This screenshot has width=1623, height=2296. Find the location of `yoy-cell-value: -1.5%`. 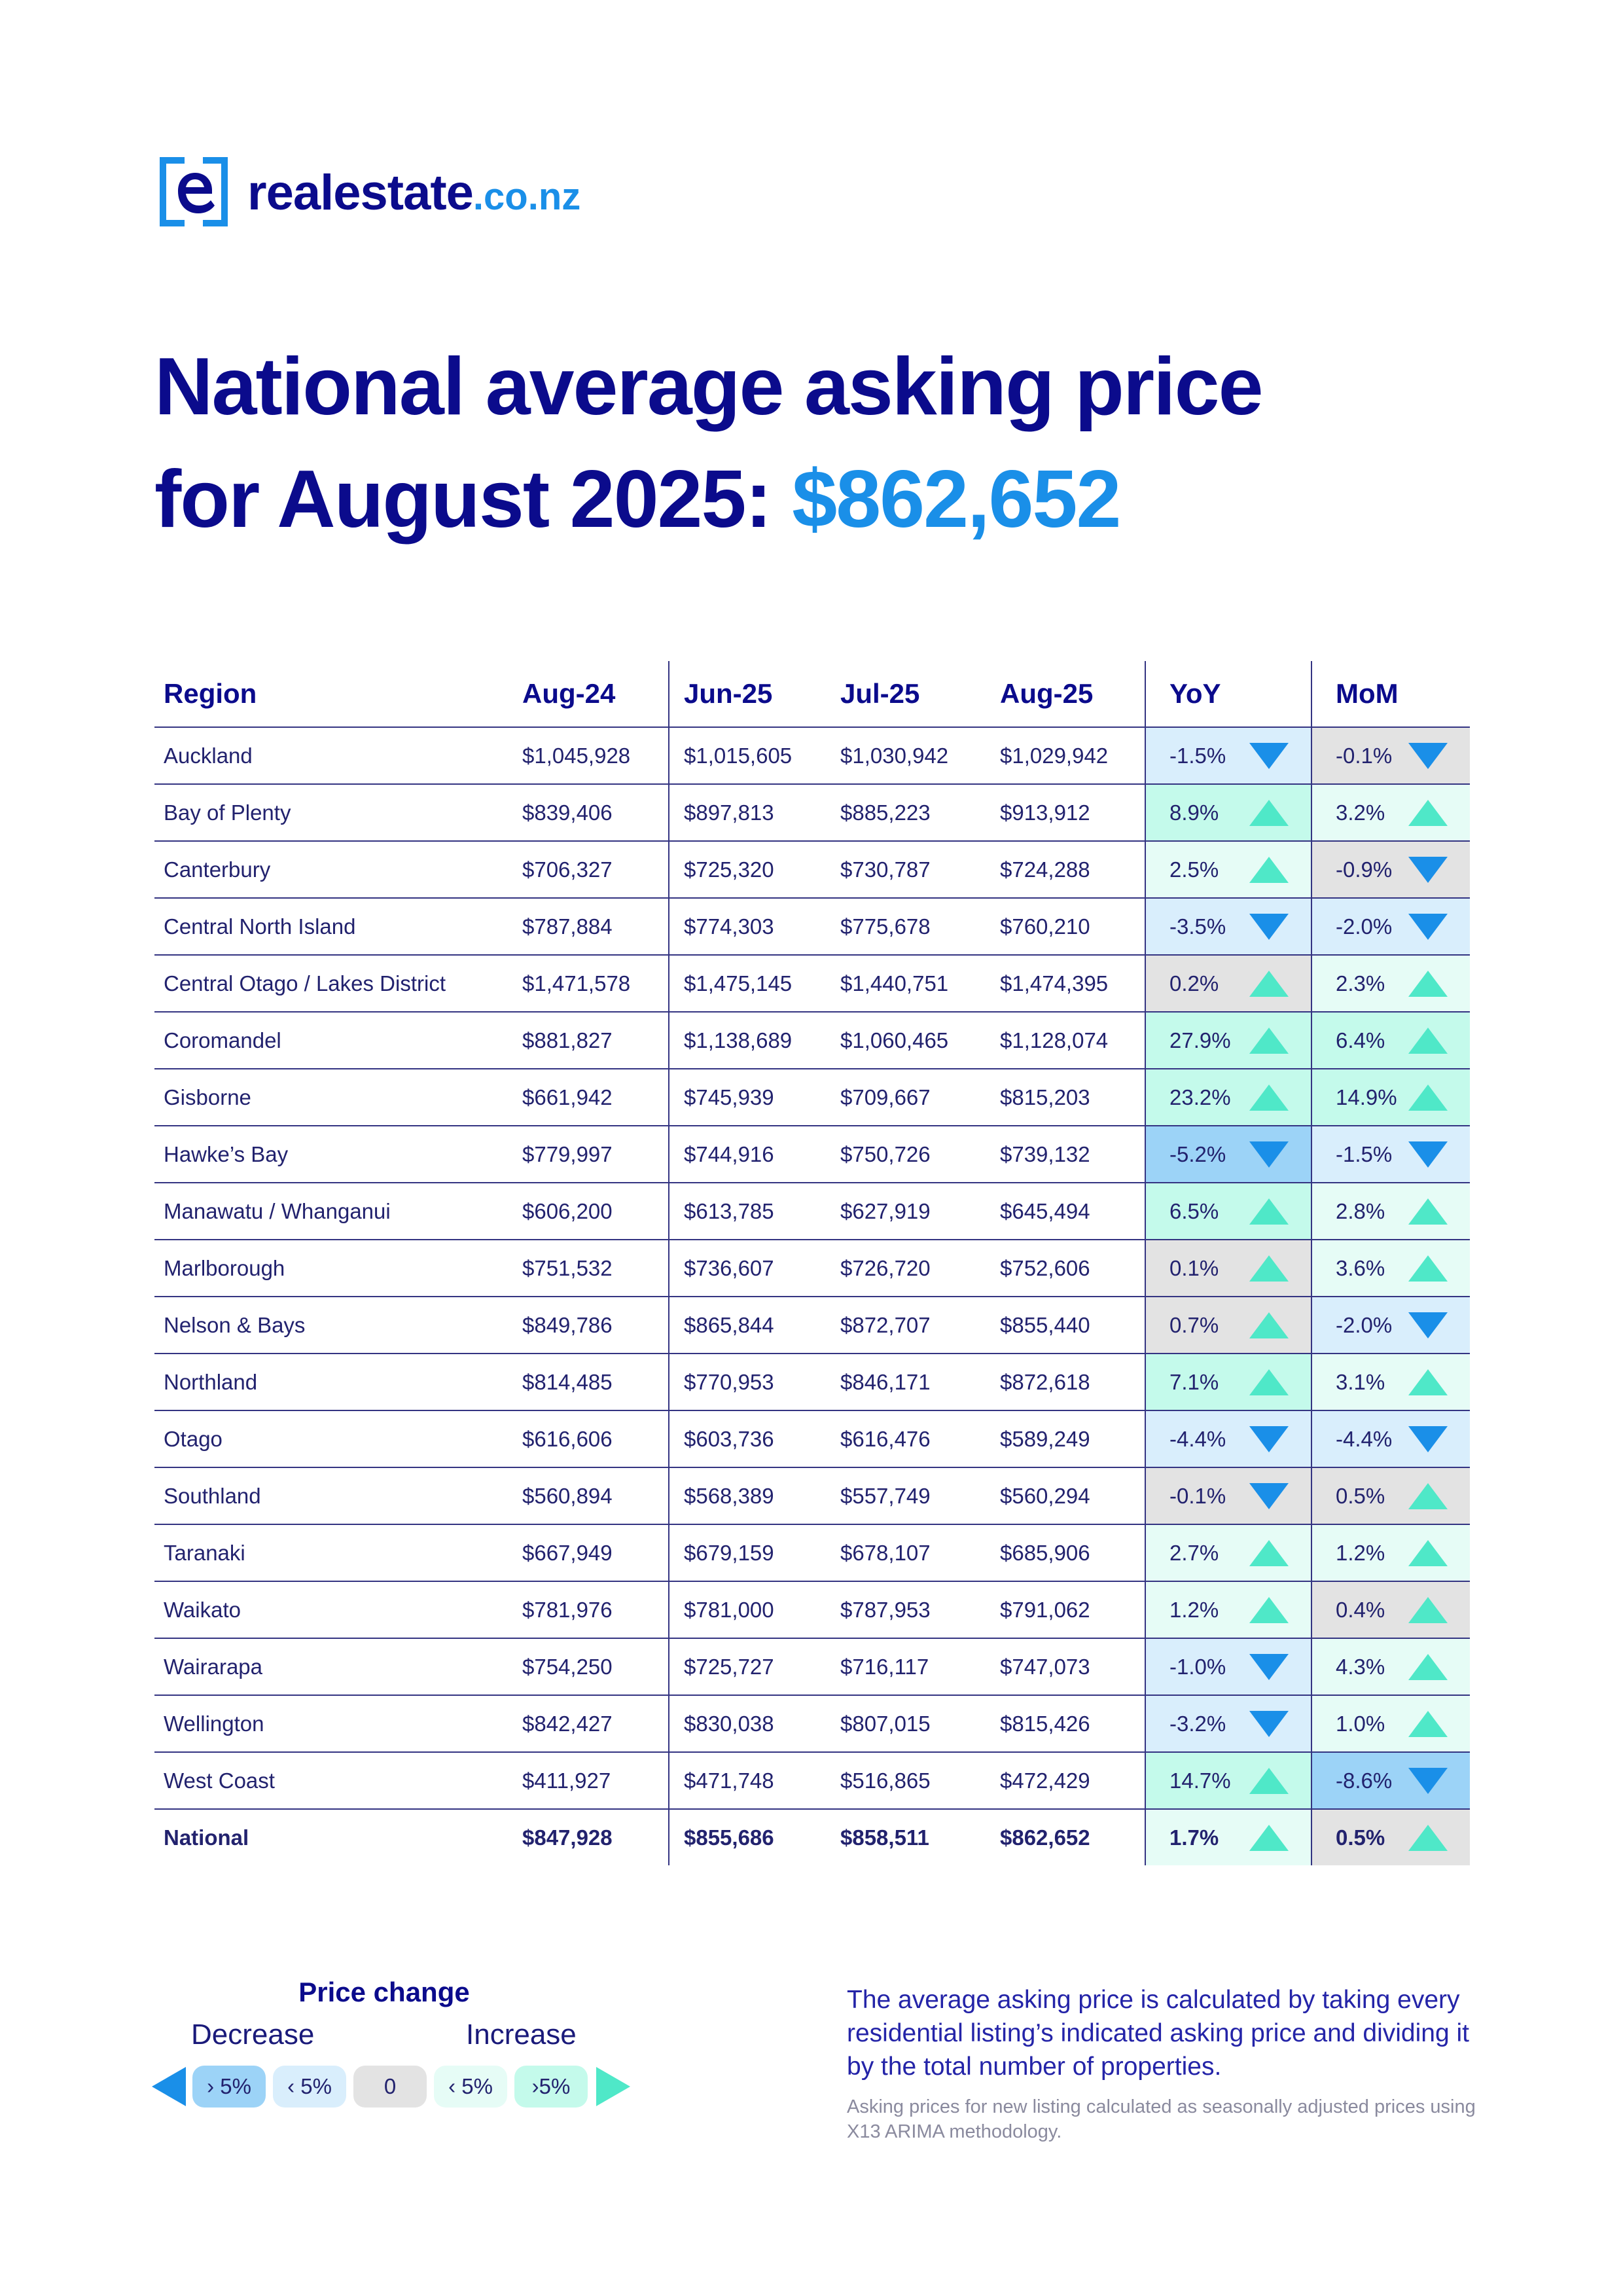

yoy-cell-value: -1.5% is located at coordinates (1197, 755).